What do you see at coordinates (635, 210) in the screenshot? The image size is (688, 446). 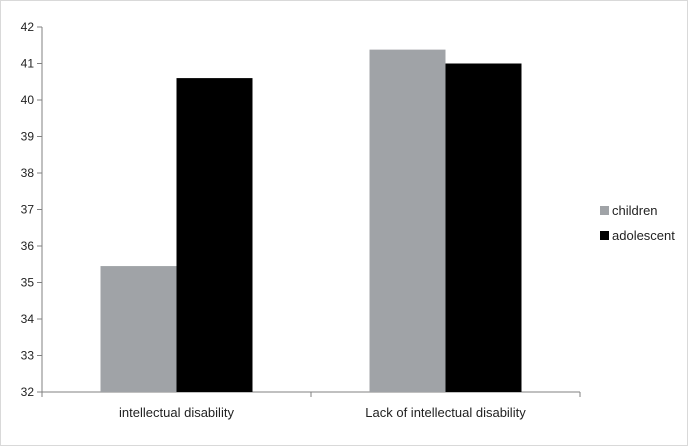 I see `legend-label-children: children` at bounding box center [635, 210].